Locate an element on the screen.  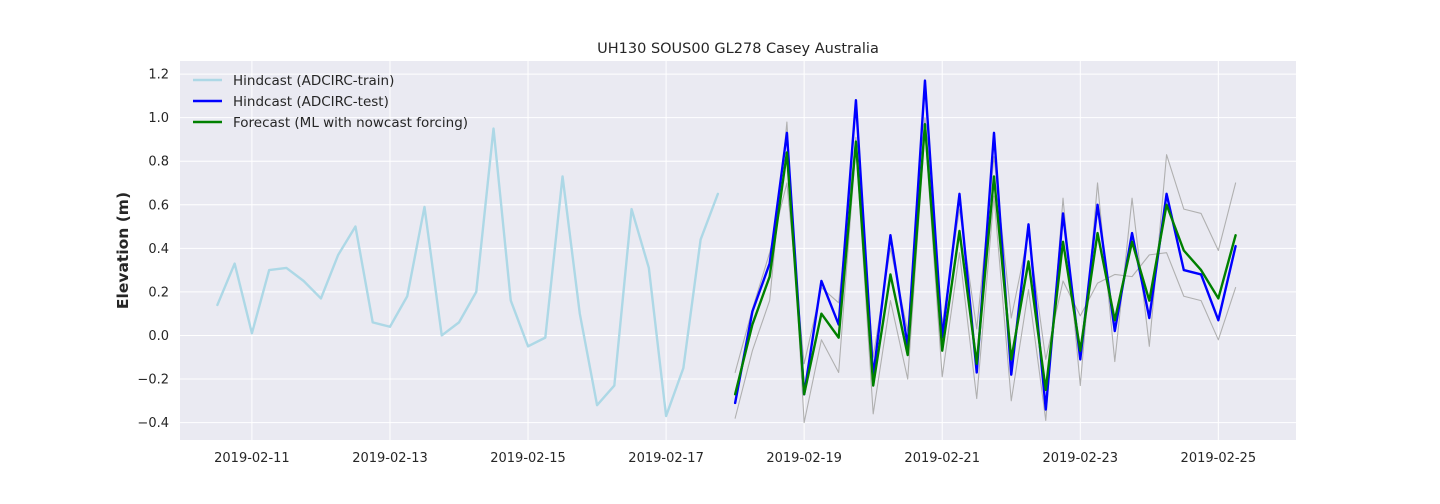
x-tick-label: 2019-02-23 is located at coordinates (1080, 458).